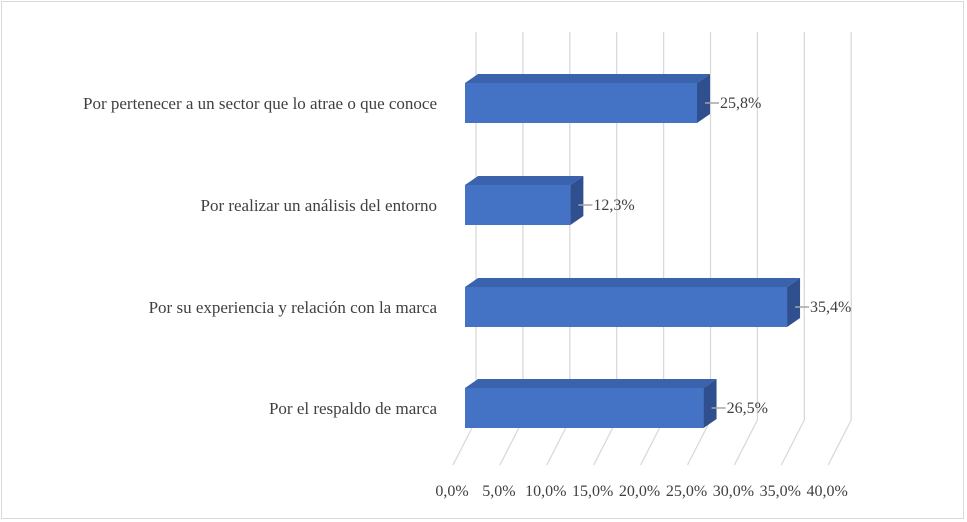  I want to click on x-tick-label: 30,0%, so click(733, 491).